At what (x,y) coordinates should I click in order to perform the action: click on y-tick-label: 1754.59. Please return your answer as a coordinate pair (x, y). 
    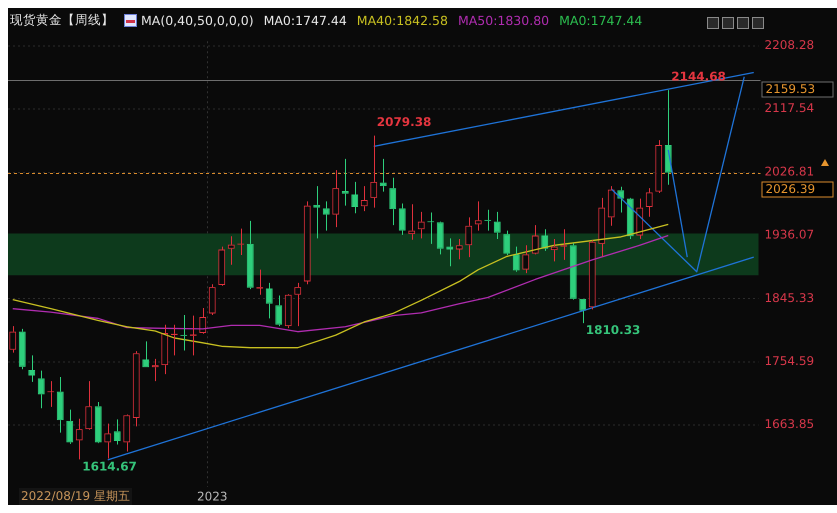
    Looking at the image, I should click on (789, 361).